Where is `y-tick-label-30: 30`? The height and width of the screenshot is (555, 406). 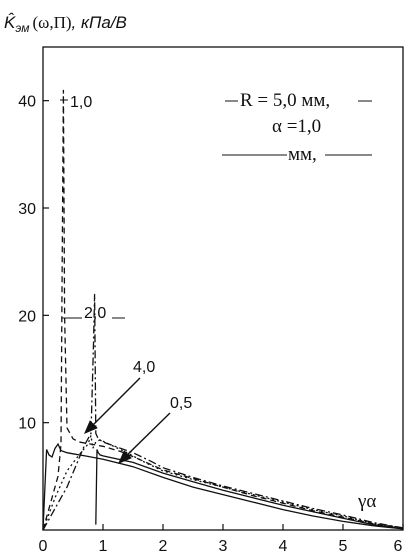
y-tick-label-30: 30 is located at coordinates (27, 209).